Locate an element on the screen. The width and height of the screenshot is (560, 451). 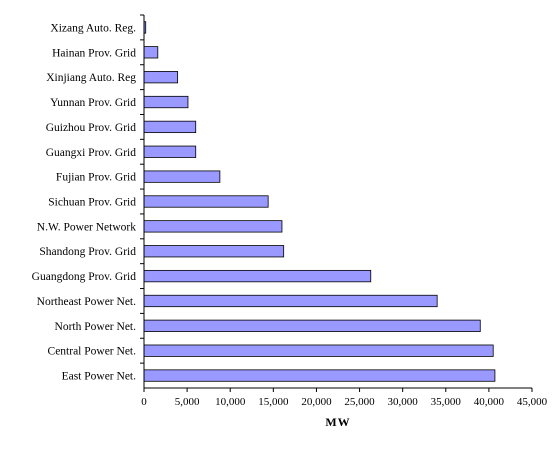
category-label: Hainan Prov. Grid is located at coordinates (94, 53).